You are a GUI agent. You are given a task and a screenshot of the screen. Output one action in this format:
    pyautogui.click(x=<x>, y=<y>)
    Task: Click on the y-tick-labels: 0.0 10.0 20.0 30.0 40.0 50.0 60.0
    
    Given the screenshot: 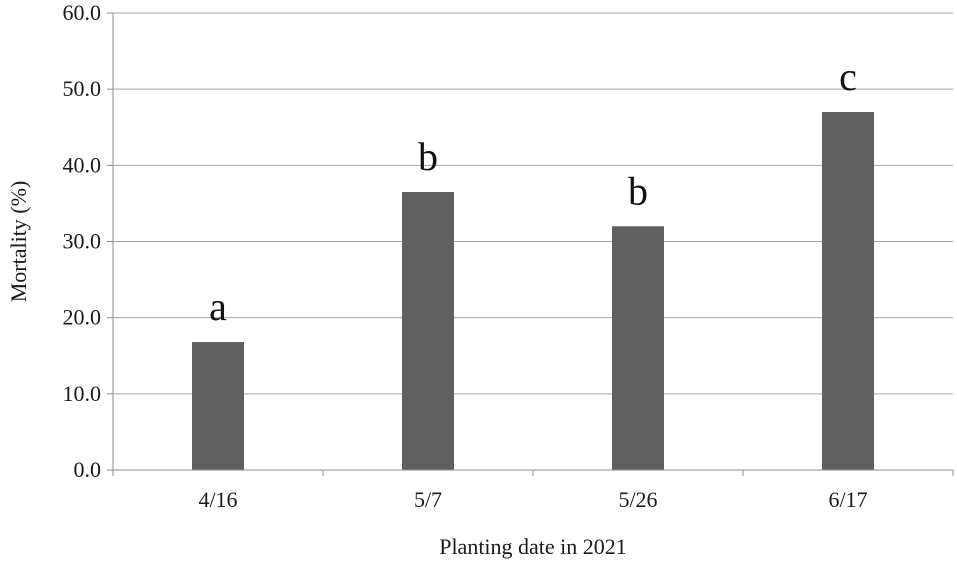 What is the action you would take?
    pyautogui.click(x=88, y=241)
    